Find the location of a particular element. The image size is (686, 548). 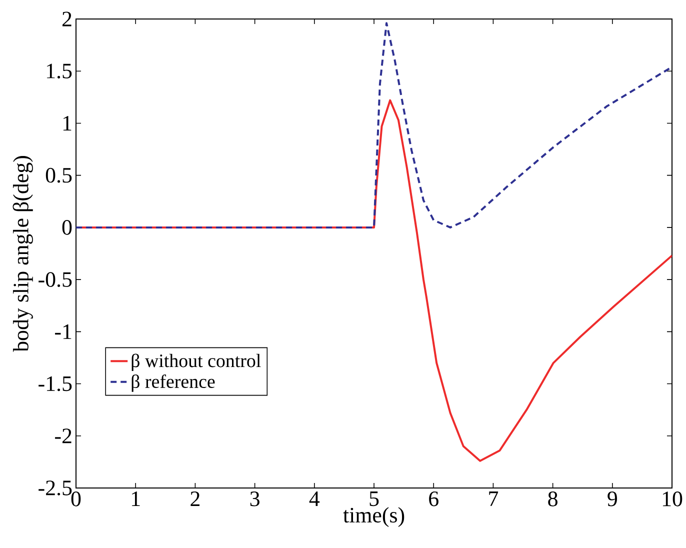

x-tick-label: 7 is located at coordinates (493, 499).